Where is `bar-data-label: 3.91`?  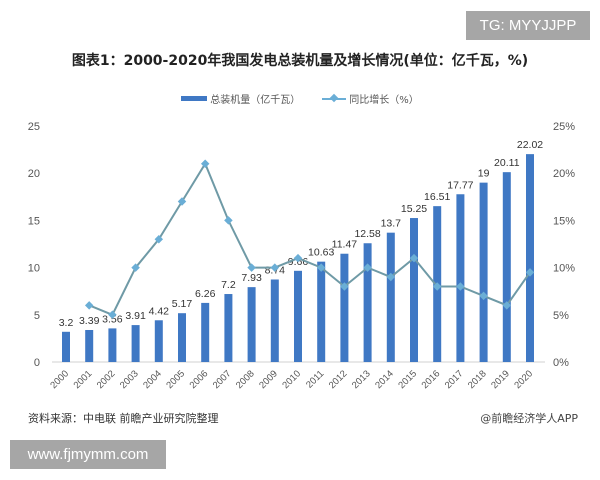
bar-data-label: 3.91 is located at coordinates (135, 316).